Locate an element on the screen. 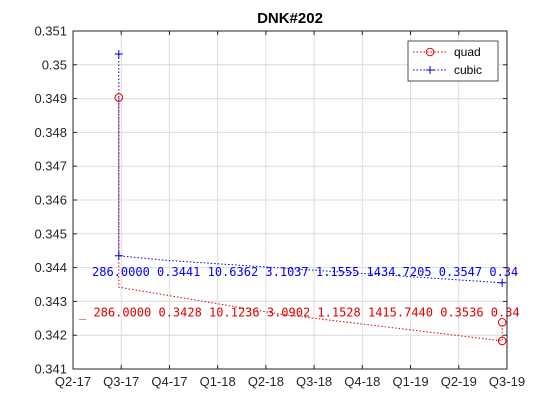 The image size is (560, 420). legend-label-cubic: cubic is located at coordinates (468, 70).